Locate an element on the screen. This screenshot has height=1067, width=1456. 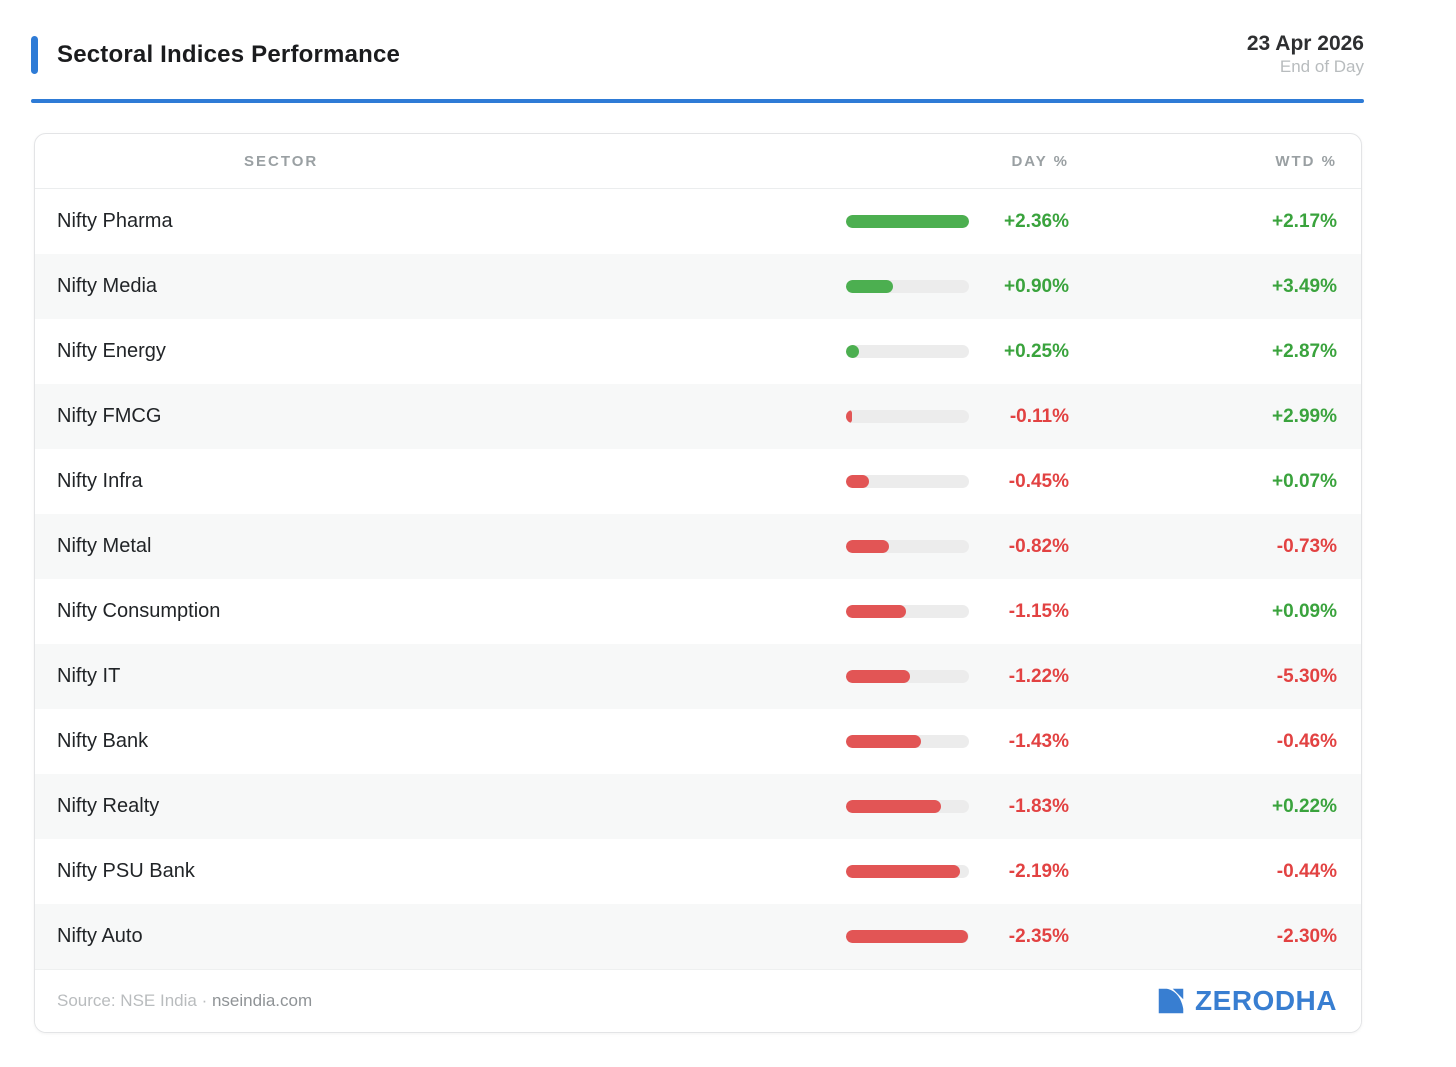
day-value: -0.82% is located at coordinates (1038, 546).